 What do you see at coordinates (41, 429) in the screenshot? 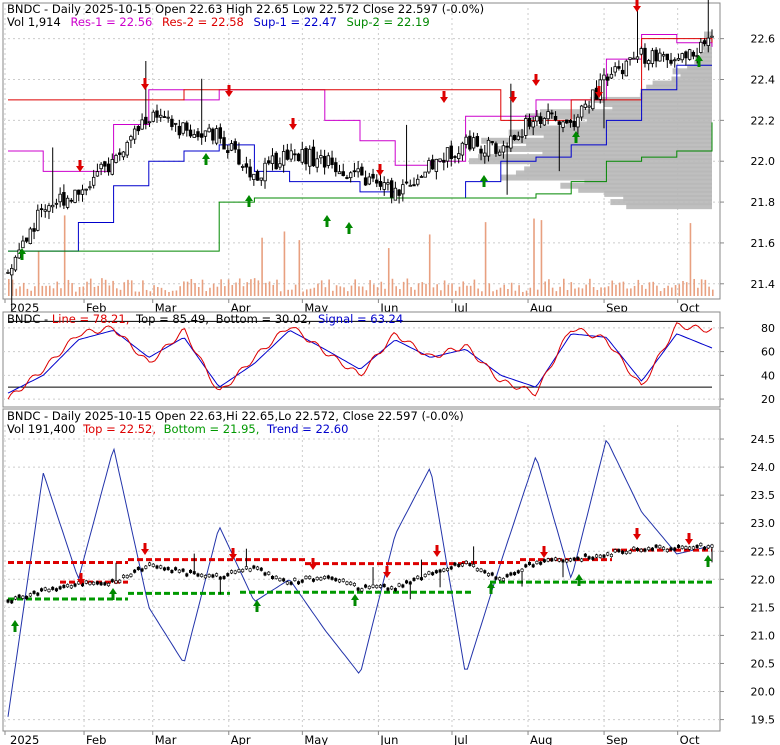
I see `trend-volume: Vol 191,400` at bounding box center [41, 429].